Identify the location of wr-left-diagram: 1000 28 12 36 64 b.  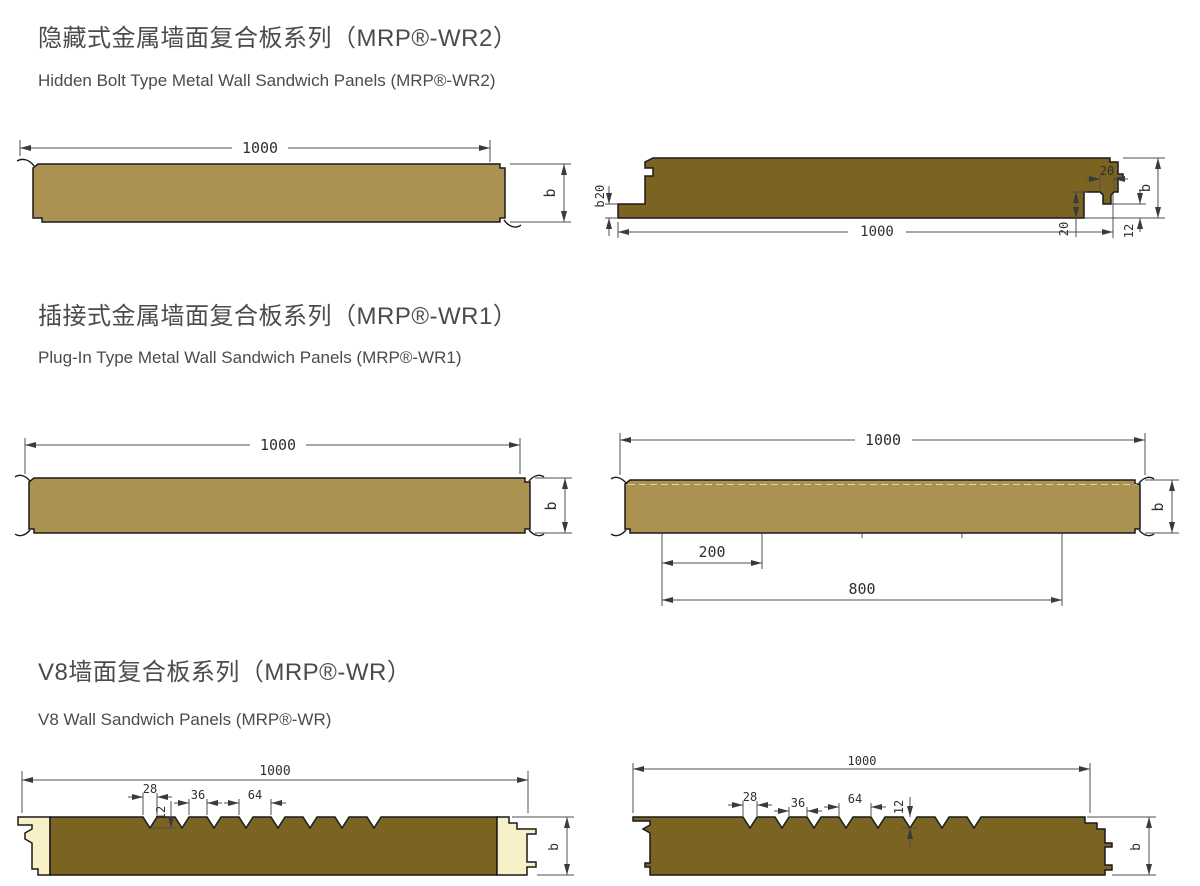
(300, 820).